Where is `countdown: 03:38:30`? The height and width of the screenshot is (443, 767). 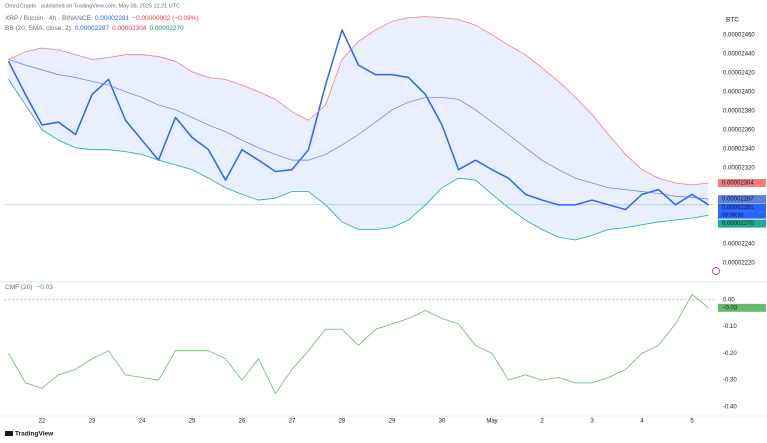 countdown: 03:38:30 is located at coordinates (732, 216).